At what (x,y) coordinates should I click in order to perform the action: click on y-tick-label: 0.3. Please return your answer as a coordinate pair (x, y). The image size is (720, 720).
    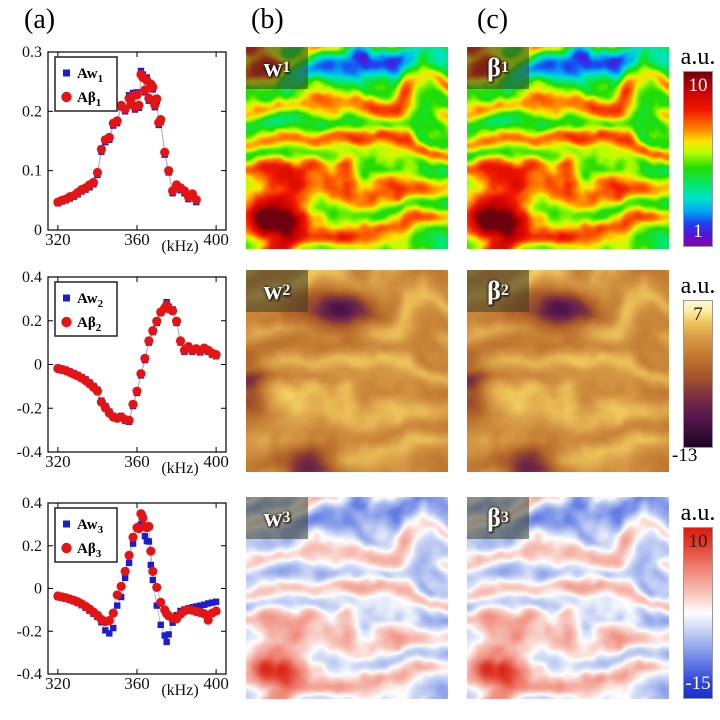
    Looking at the image, I should click on (32, 52).